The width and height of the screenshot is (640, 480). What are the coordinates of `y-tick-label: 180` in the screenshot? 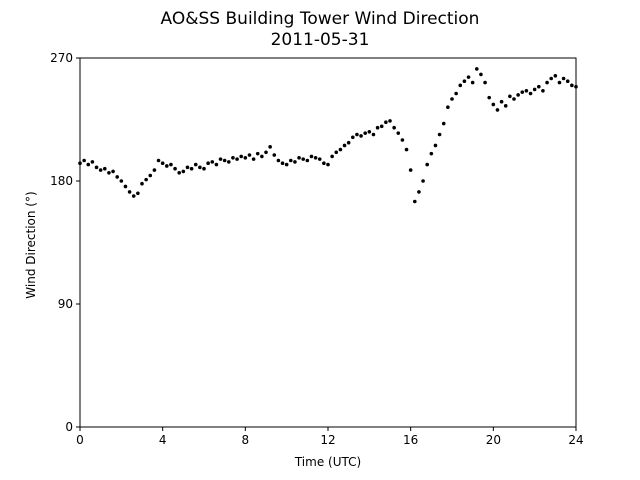 It's located at (61, 181).